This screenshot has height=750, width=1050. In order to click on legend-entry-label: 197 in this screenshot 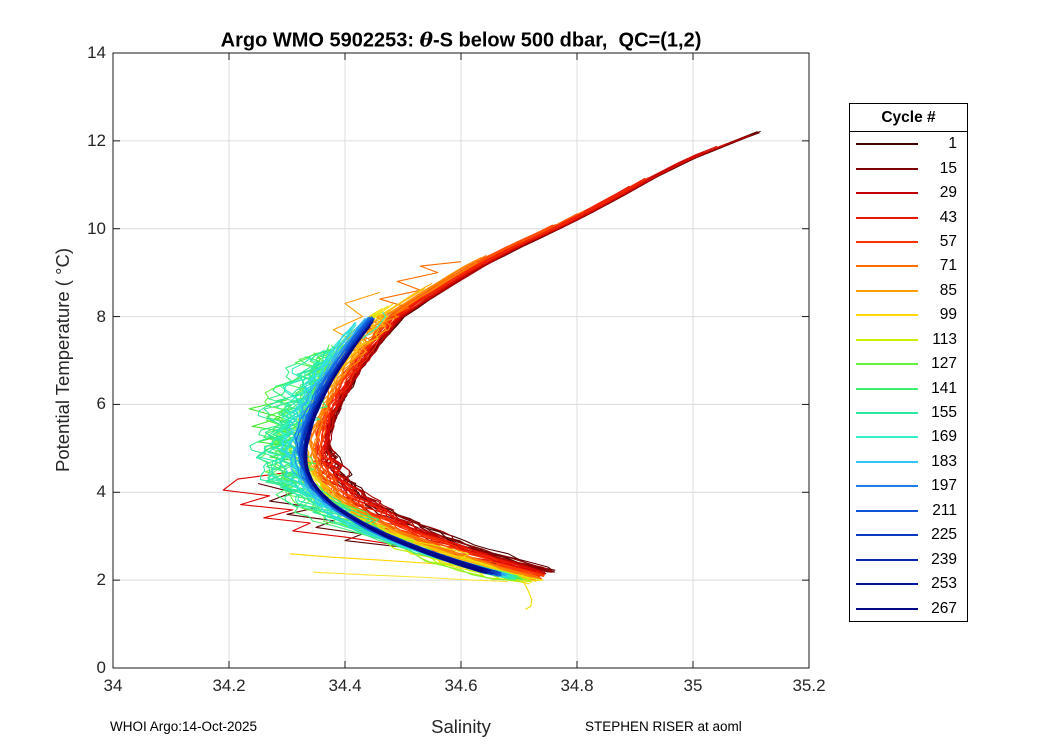, I will do `click(944, 486)`.